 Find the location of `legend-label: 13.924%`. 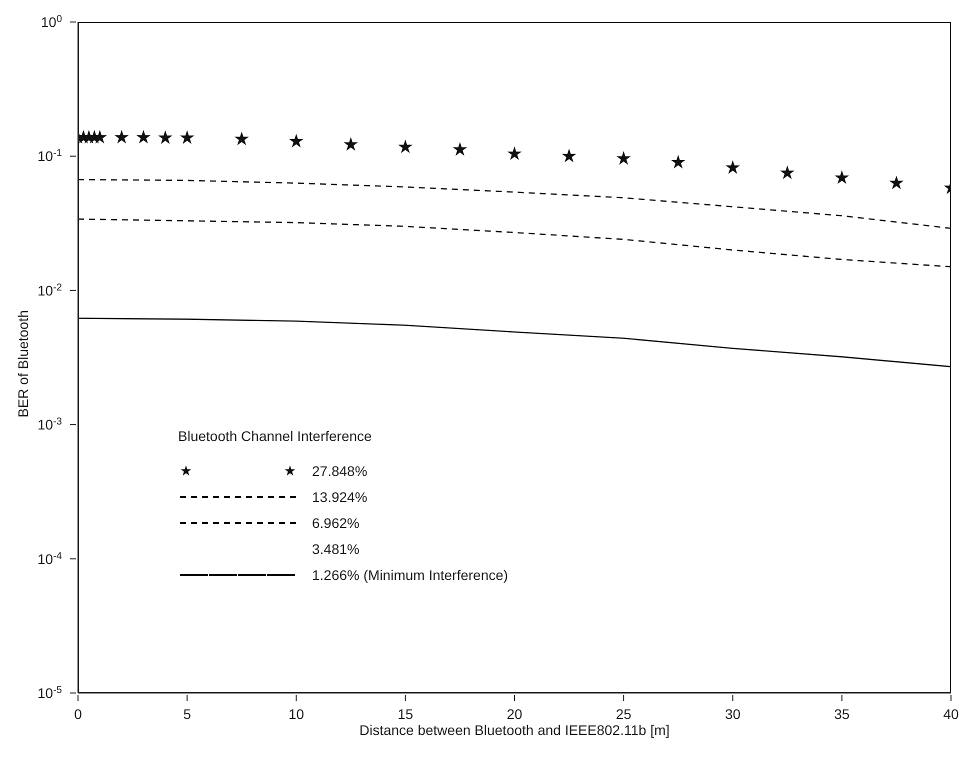

legend-label: 13.924% is located at coordinates (340, 497).